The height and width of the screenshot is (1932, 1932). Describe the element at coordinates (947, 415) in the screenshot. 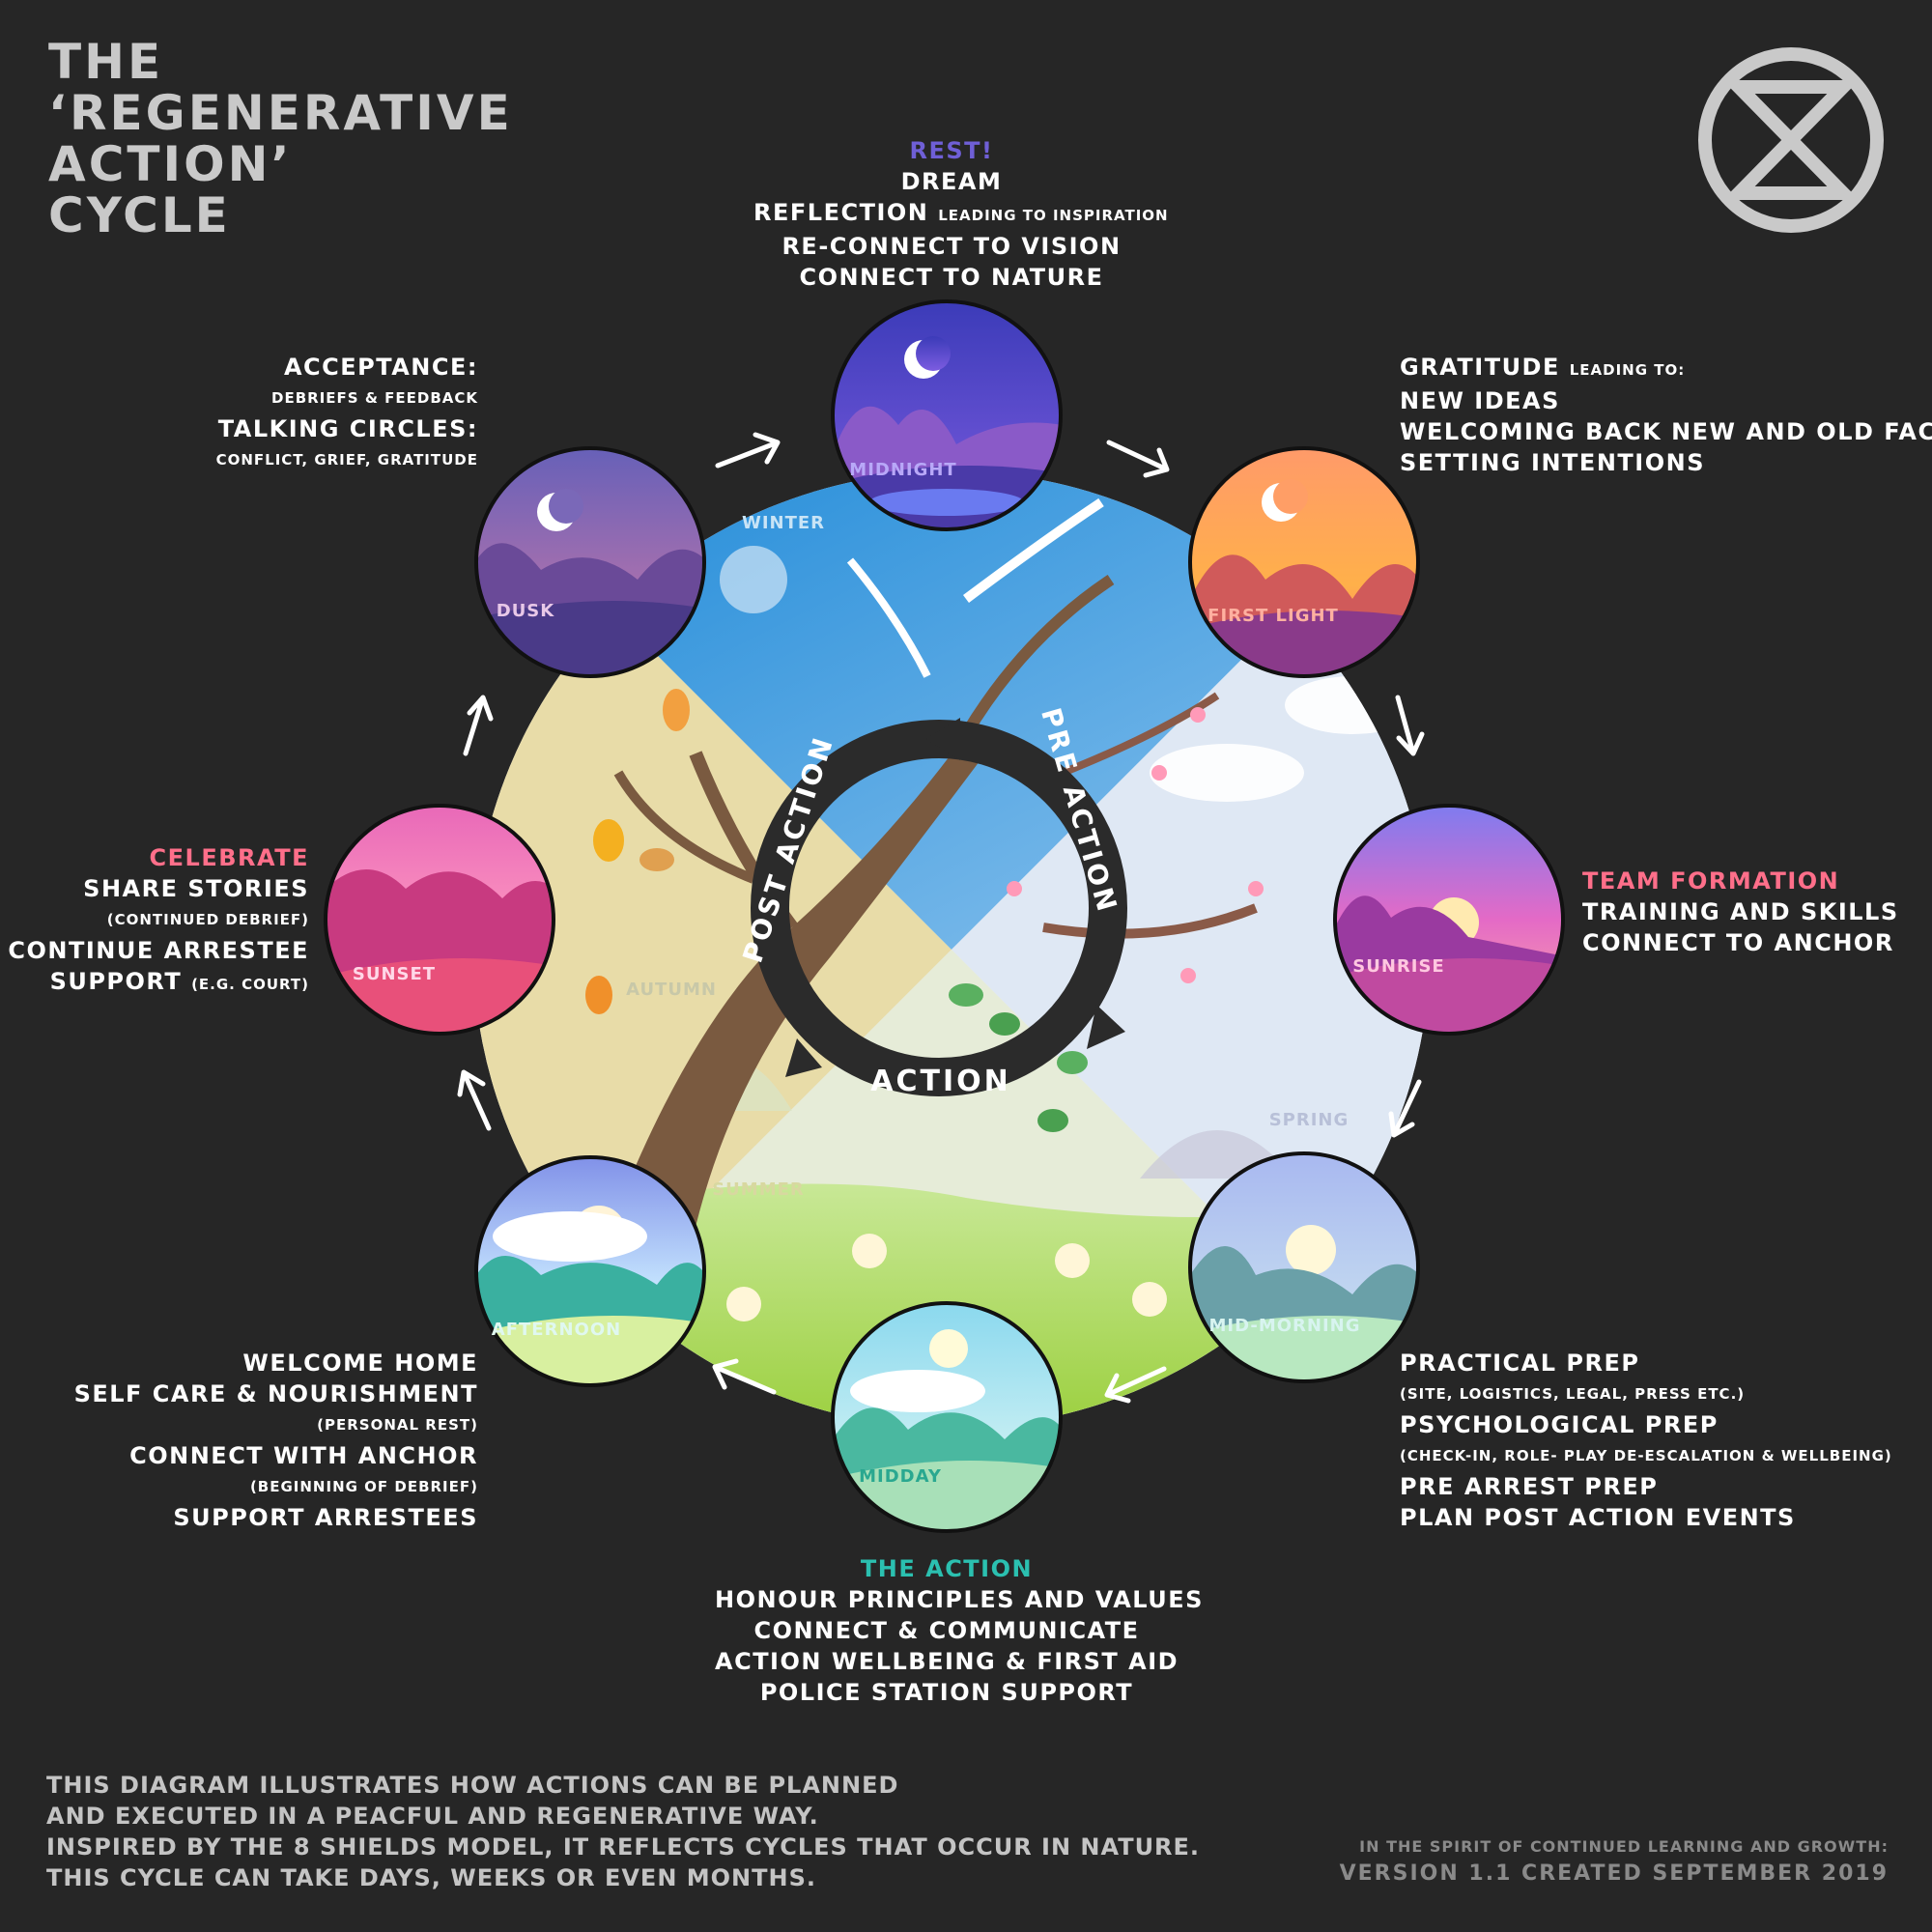

I see `scene-midnight: MIDNIGHT` at that location.